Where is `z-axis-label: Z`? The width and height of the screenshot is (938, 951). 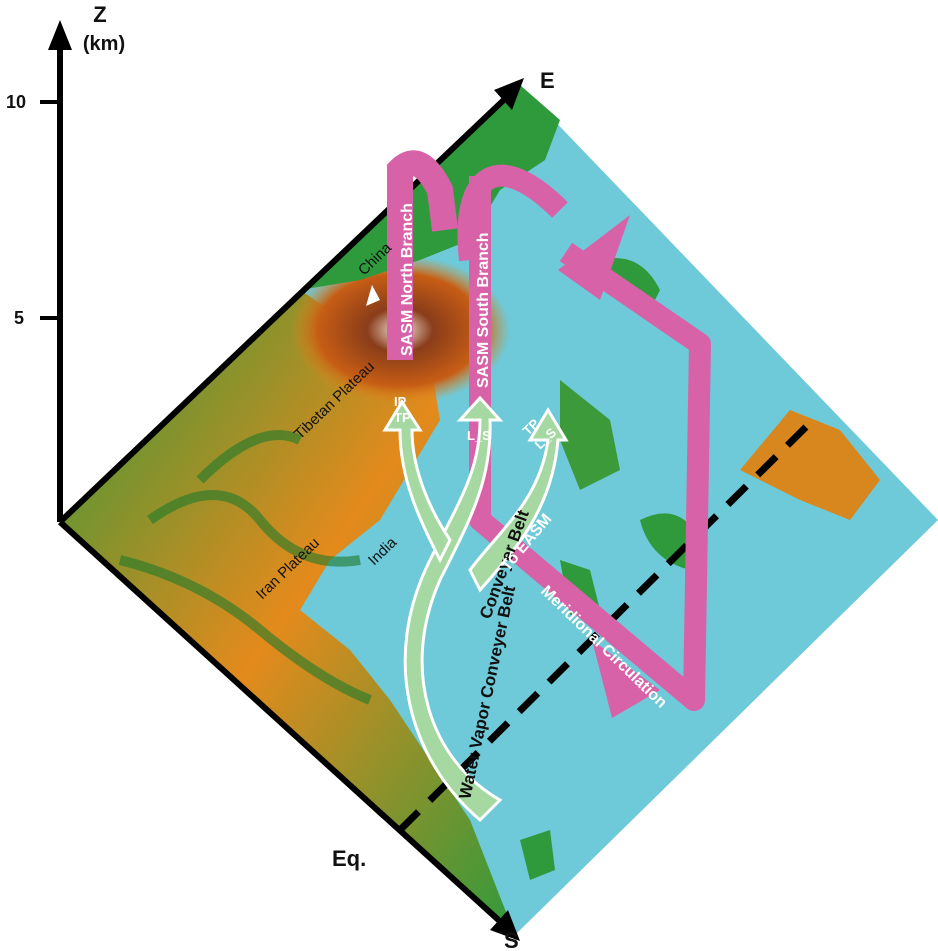
z-axis-label: Z is located at coordinates (99, 14).